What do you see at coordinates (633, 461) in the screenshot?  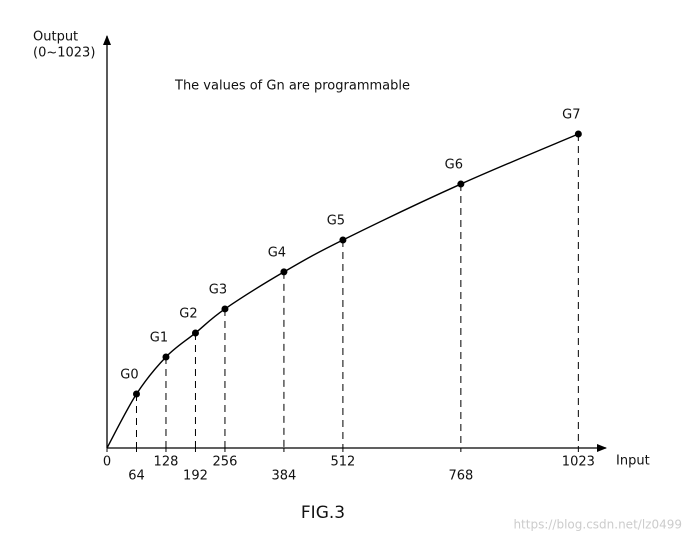 I see `x-axis-label: Input` at bounding box center [633, 461].